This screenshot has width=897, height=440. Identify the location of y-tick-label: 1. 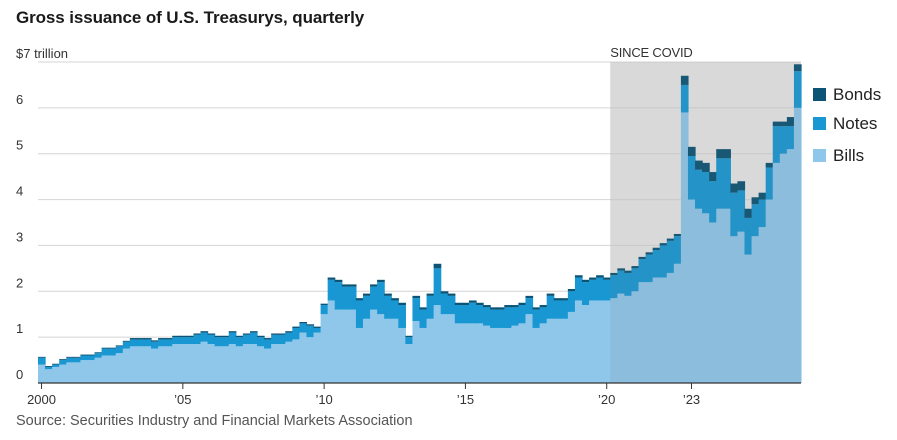
(19, 328).